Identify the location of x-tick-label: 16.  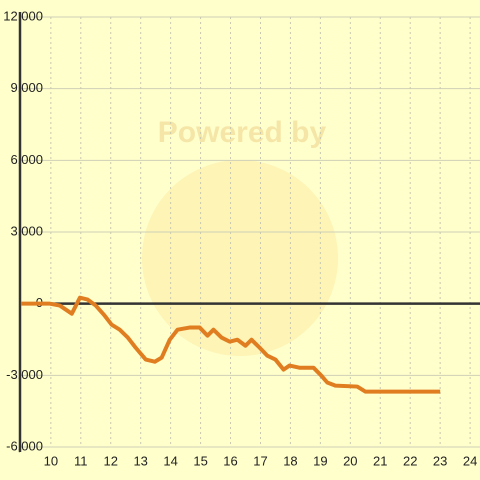
(230, 460).